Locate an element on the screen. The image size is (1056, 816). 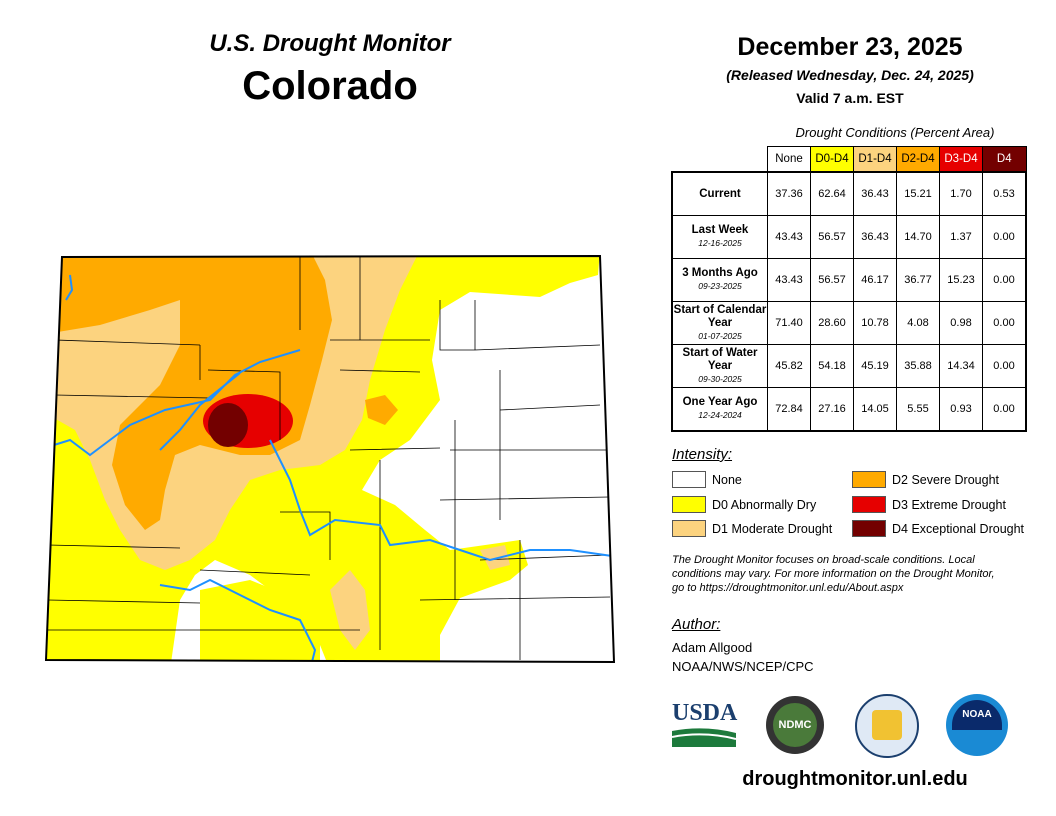
table-cell: 71.40 is located at coordinates (789, 323).